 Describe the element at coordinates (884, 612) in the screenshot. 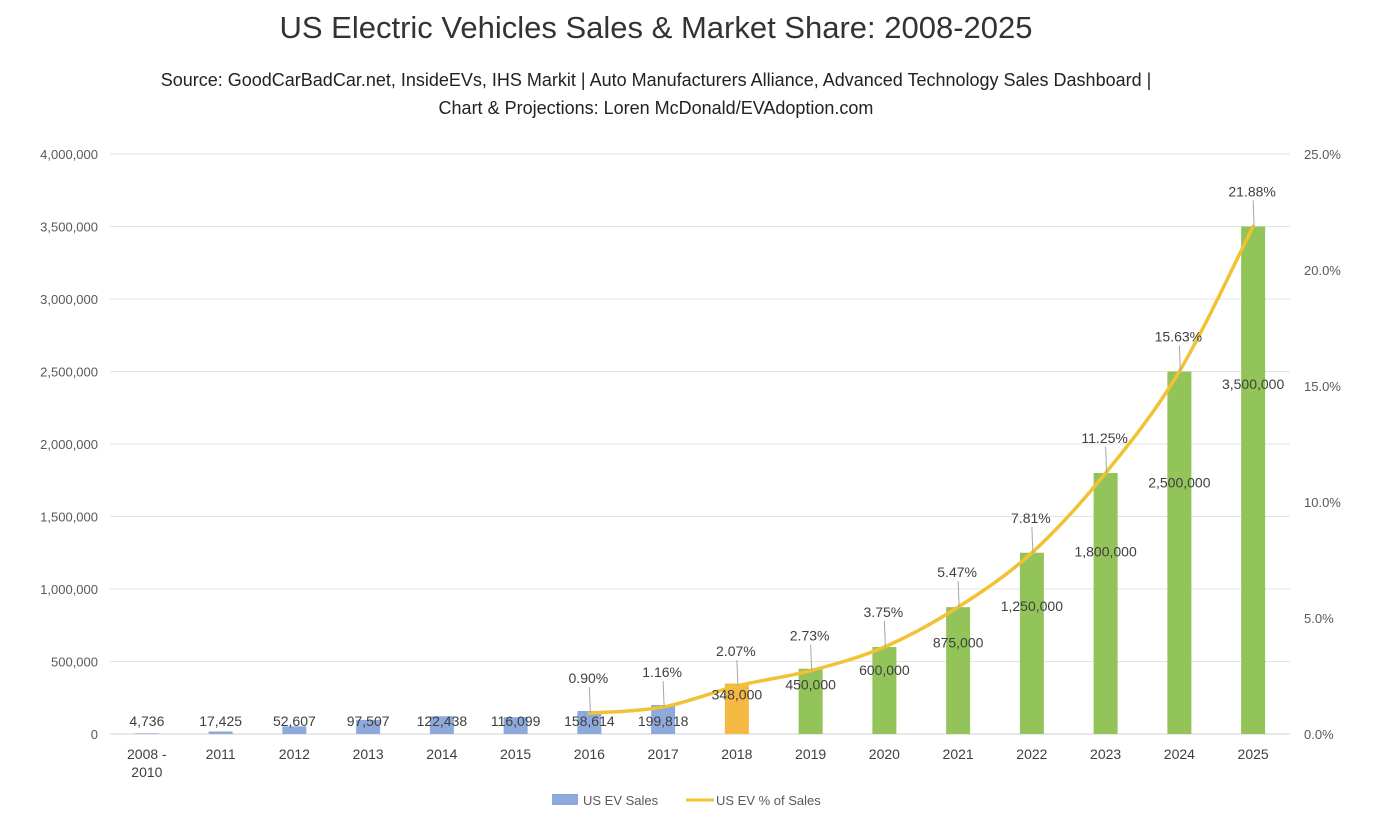

I see `percent-value-label: 3.75%` at that location.